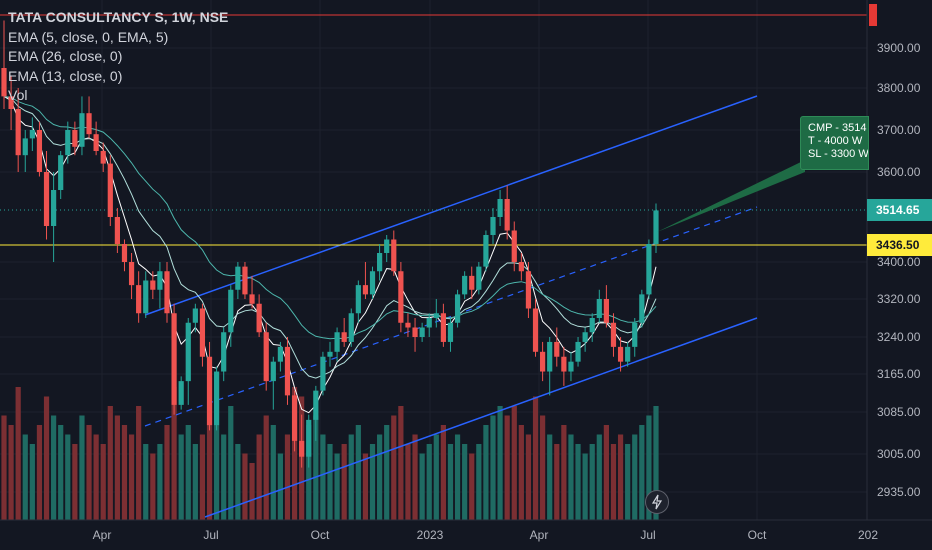 The height and width of the screenshot is (550, 932). What do you see at coordinates (102, 535) in the screenshot?
I see `time-tick-label: Apr` at bounding box center [102, 535].